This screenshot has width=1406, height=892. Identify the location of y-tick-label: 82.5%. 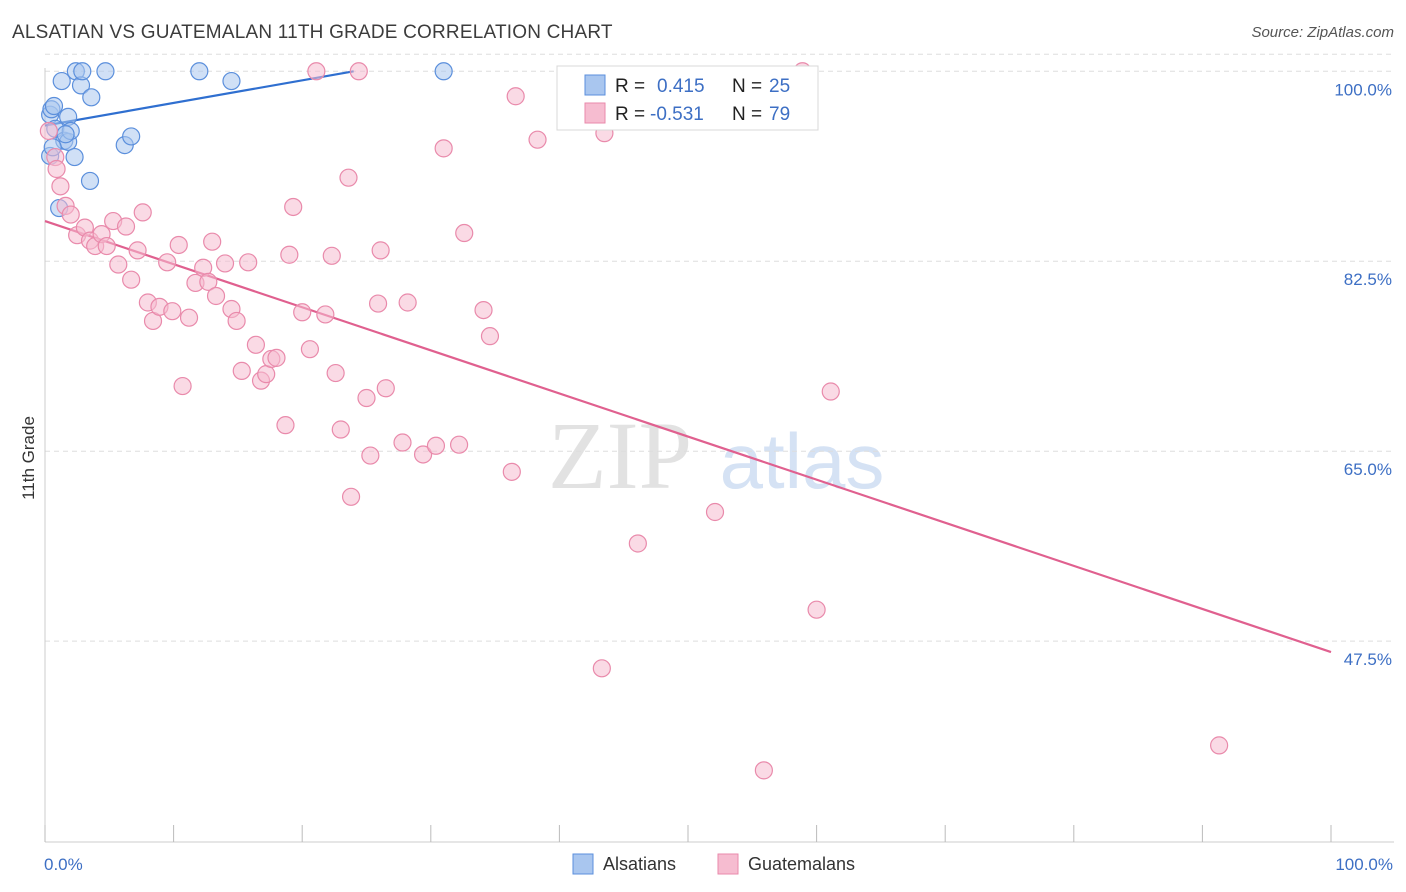
(1368, 279).